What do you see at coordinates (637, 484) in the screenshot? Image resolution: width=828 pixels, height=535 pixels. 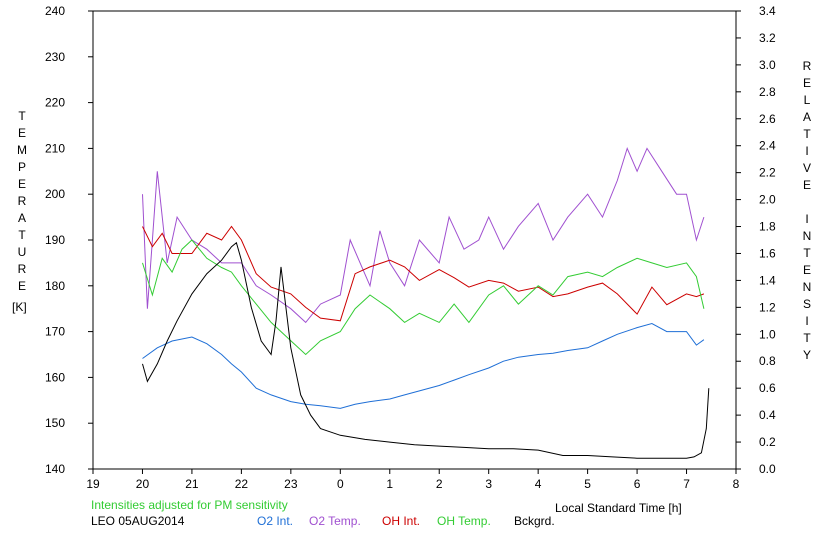 I see `x-tick-label: 6` at bounding box center [637, 484].